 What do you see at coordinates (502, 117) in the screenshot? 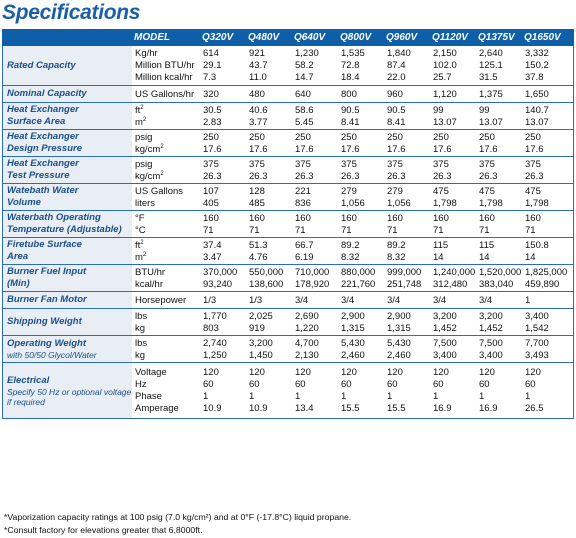
I see `value-column: 99 13.07` at bounding box center [502, 117].